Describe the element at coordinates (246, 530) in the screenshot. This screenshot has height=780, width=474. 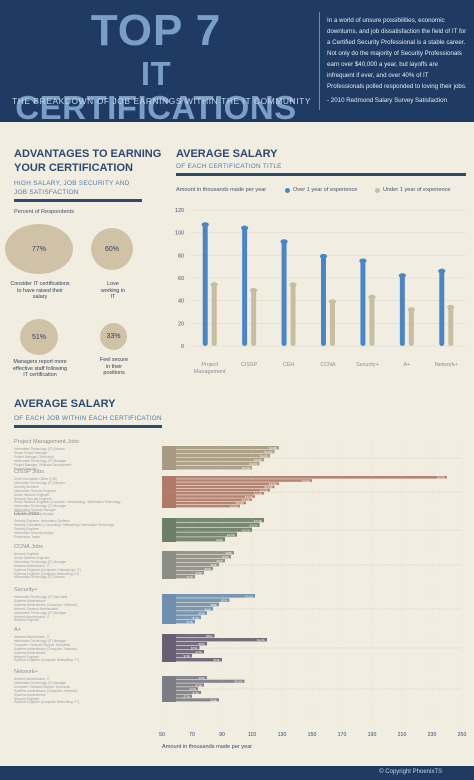
I see `job-salary-value: $110k` at that location.